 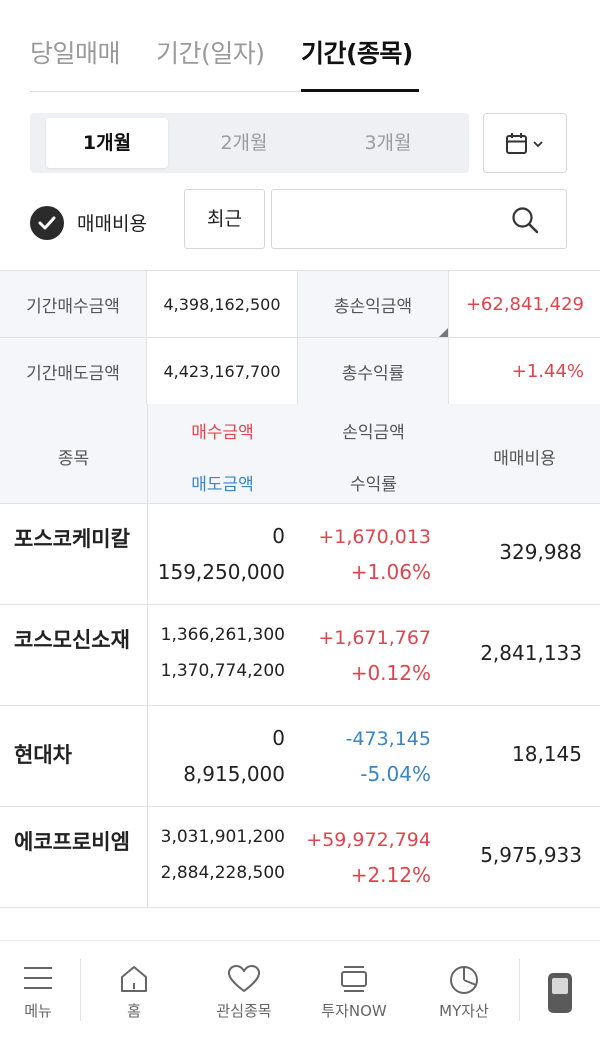 What do you see at coordinates (222, 485) in the screenshot?
I see `header-sell-amount: 매도금액` at bounding box center [222, 485].